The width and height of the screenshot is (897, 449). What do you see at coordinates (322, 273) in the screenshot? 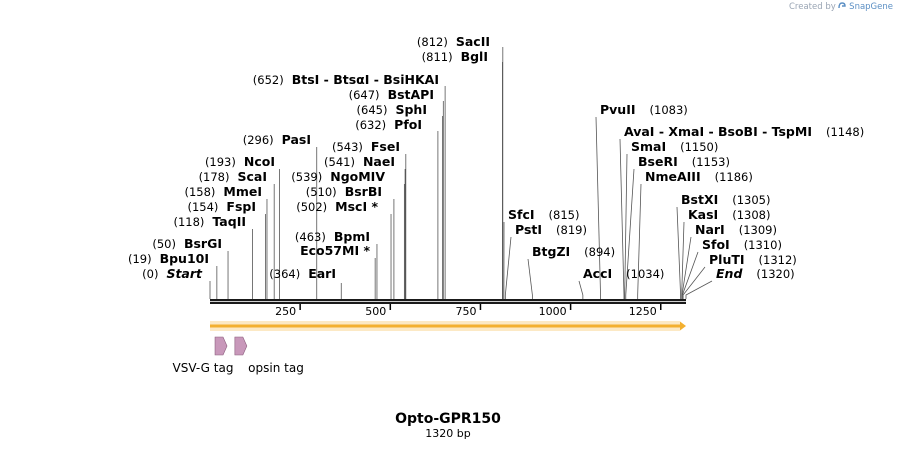
I see `site-name: EarI` at bounding box center [322, 273].